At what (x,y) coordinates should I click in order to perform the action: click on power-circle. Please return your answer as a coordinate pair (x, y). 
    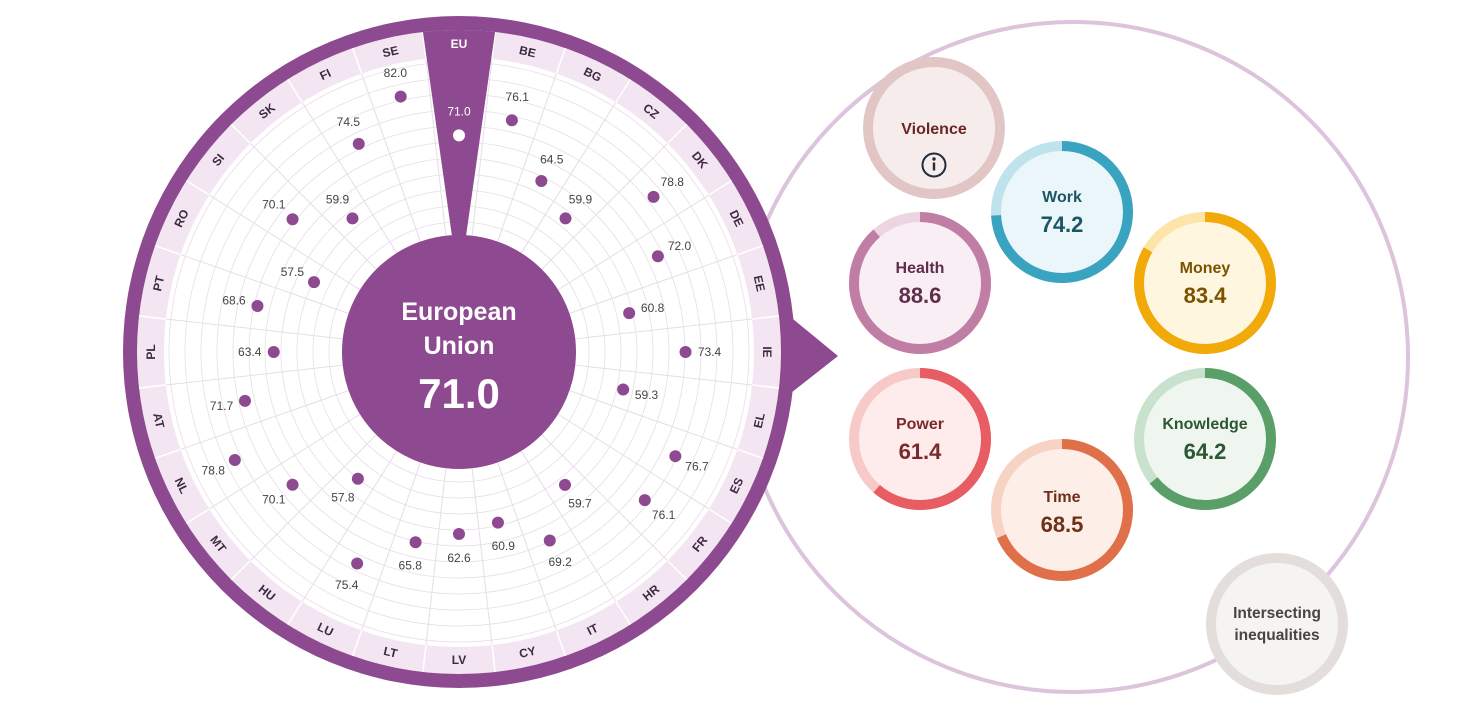
    Looking at the image, I should click on (920, 439).